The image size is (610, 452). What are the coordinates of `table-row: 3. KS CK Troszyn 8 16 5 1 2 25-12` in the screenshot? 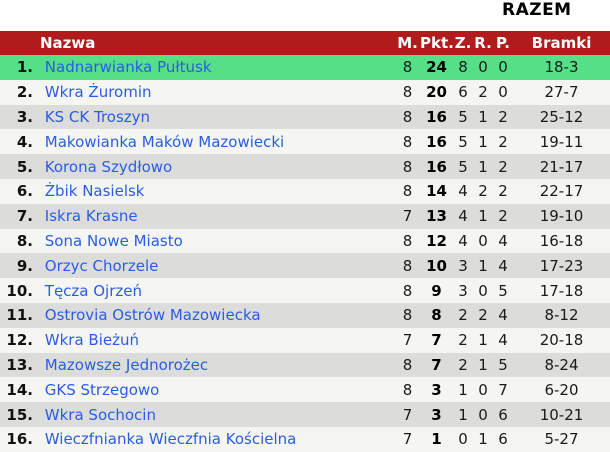 It's located at (305, 117).